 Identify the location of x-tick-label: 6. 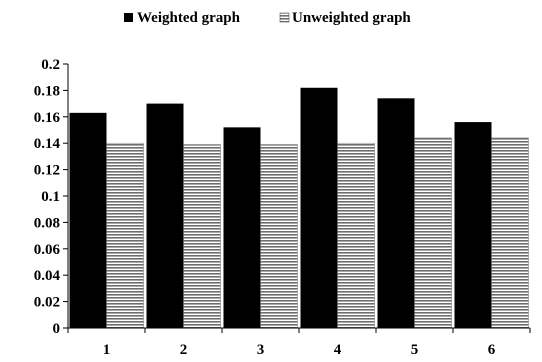
(492, 350).